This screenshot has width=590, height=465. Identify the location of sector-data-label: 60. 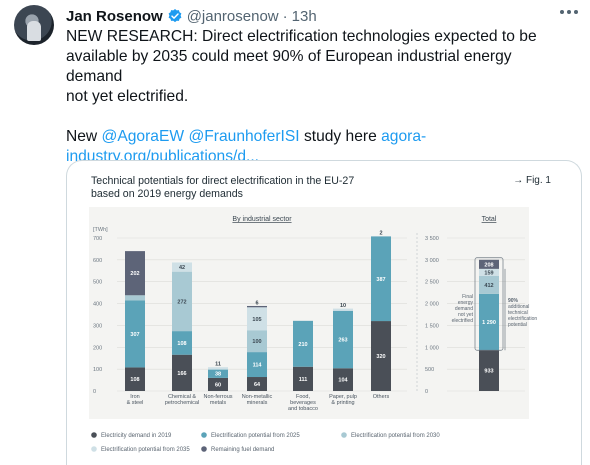
(218, 385).